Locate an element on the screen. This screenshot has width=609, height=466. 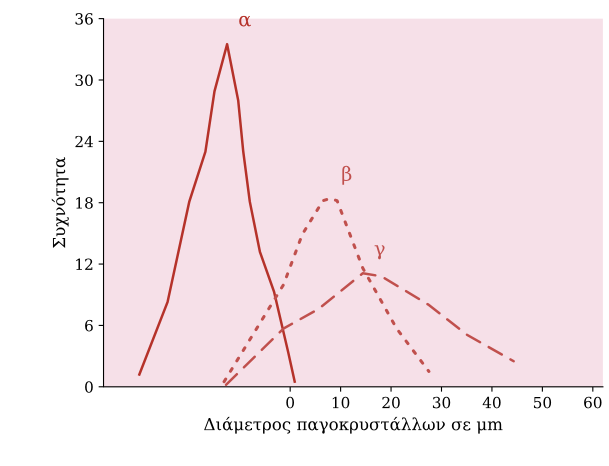
y-tick-label: 12 is located at coordinates (84, 264).